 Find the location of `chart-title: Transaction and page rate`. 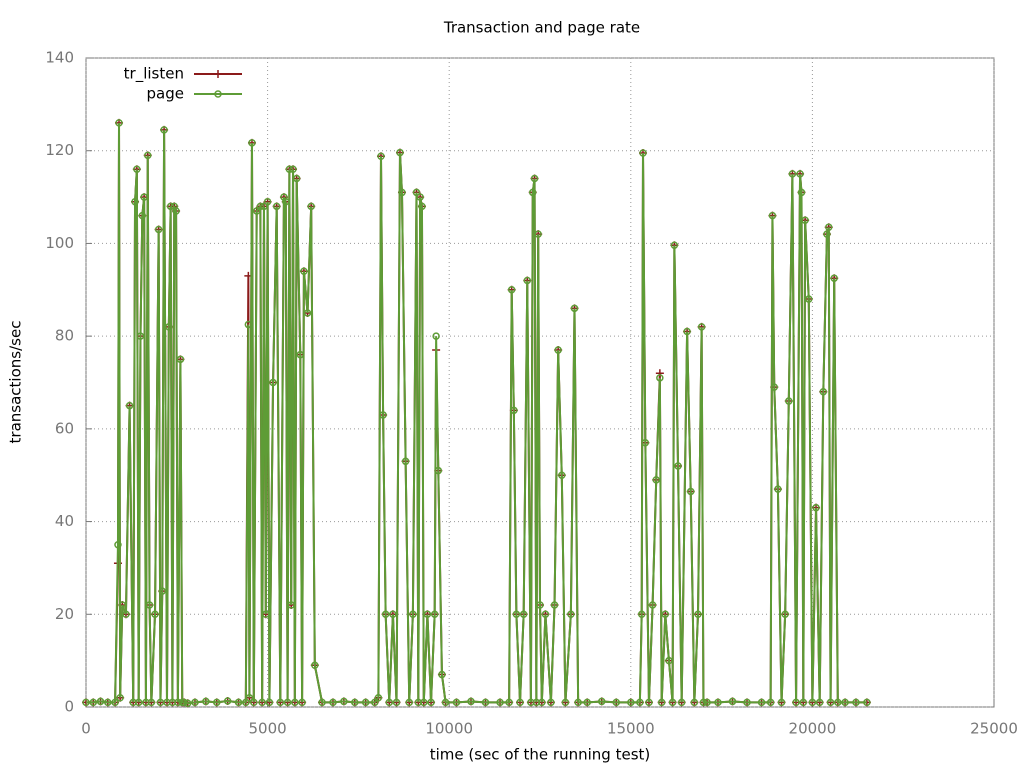

chart-title: Transaction and page rate is located at coordinates (541, 28).